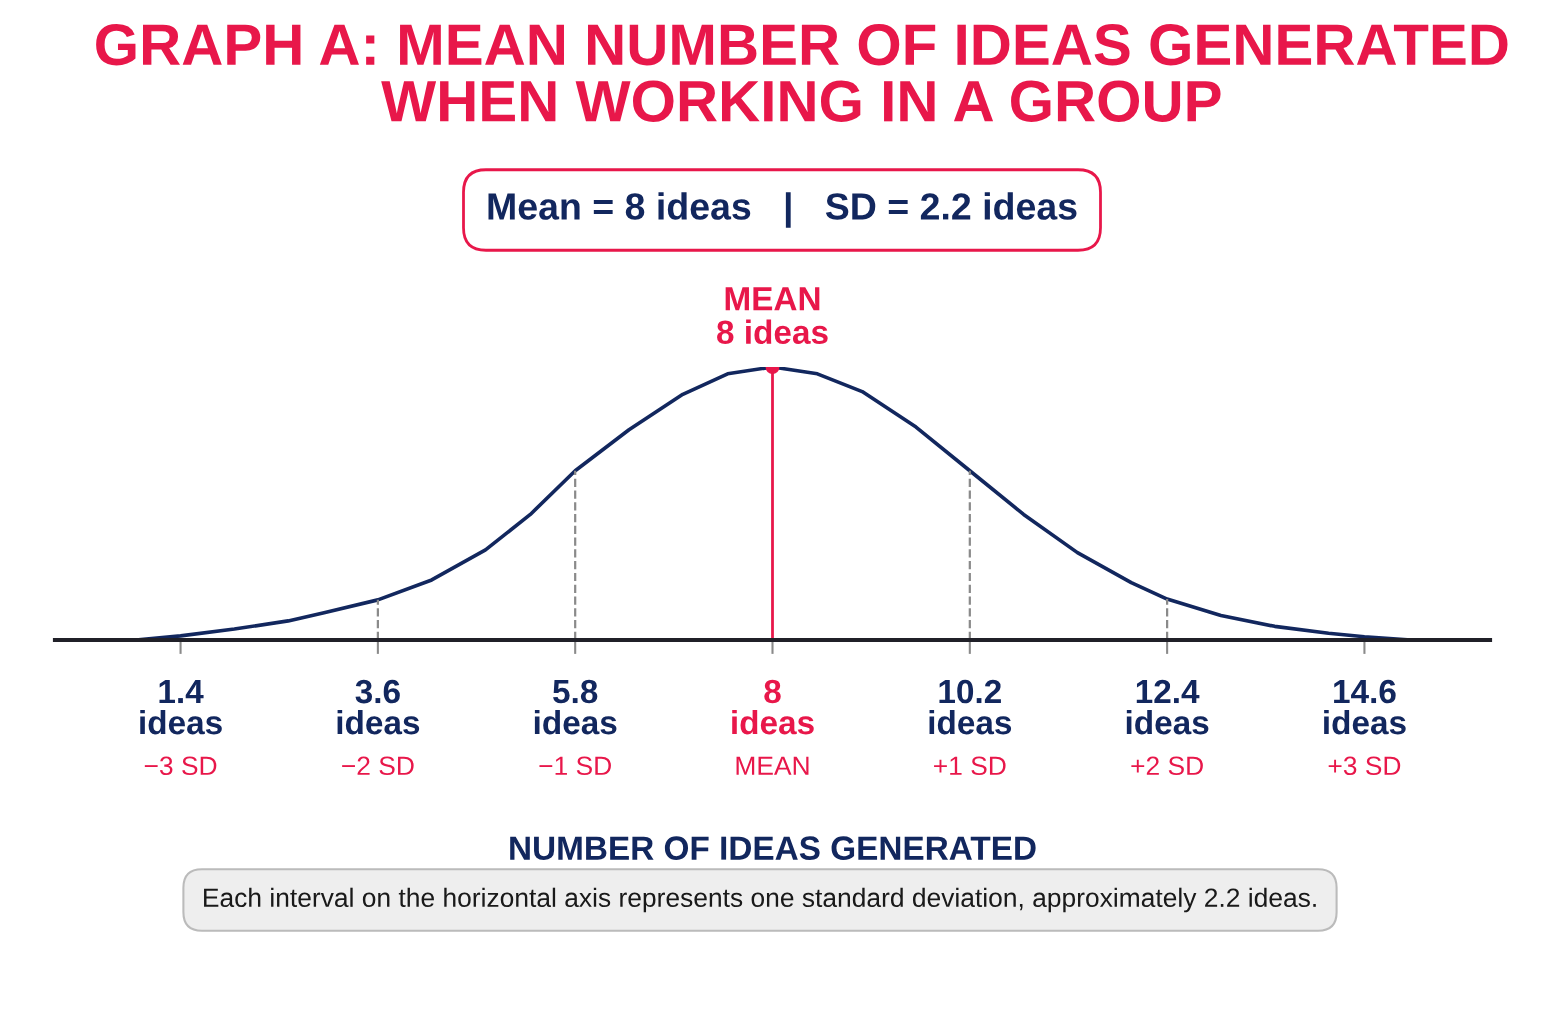  Describe the element at coordinates (1167, 707) in the screenshot. I see `x-tick-label: 12.4 ideas` at that location.